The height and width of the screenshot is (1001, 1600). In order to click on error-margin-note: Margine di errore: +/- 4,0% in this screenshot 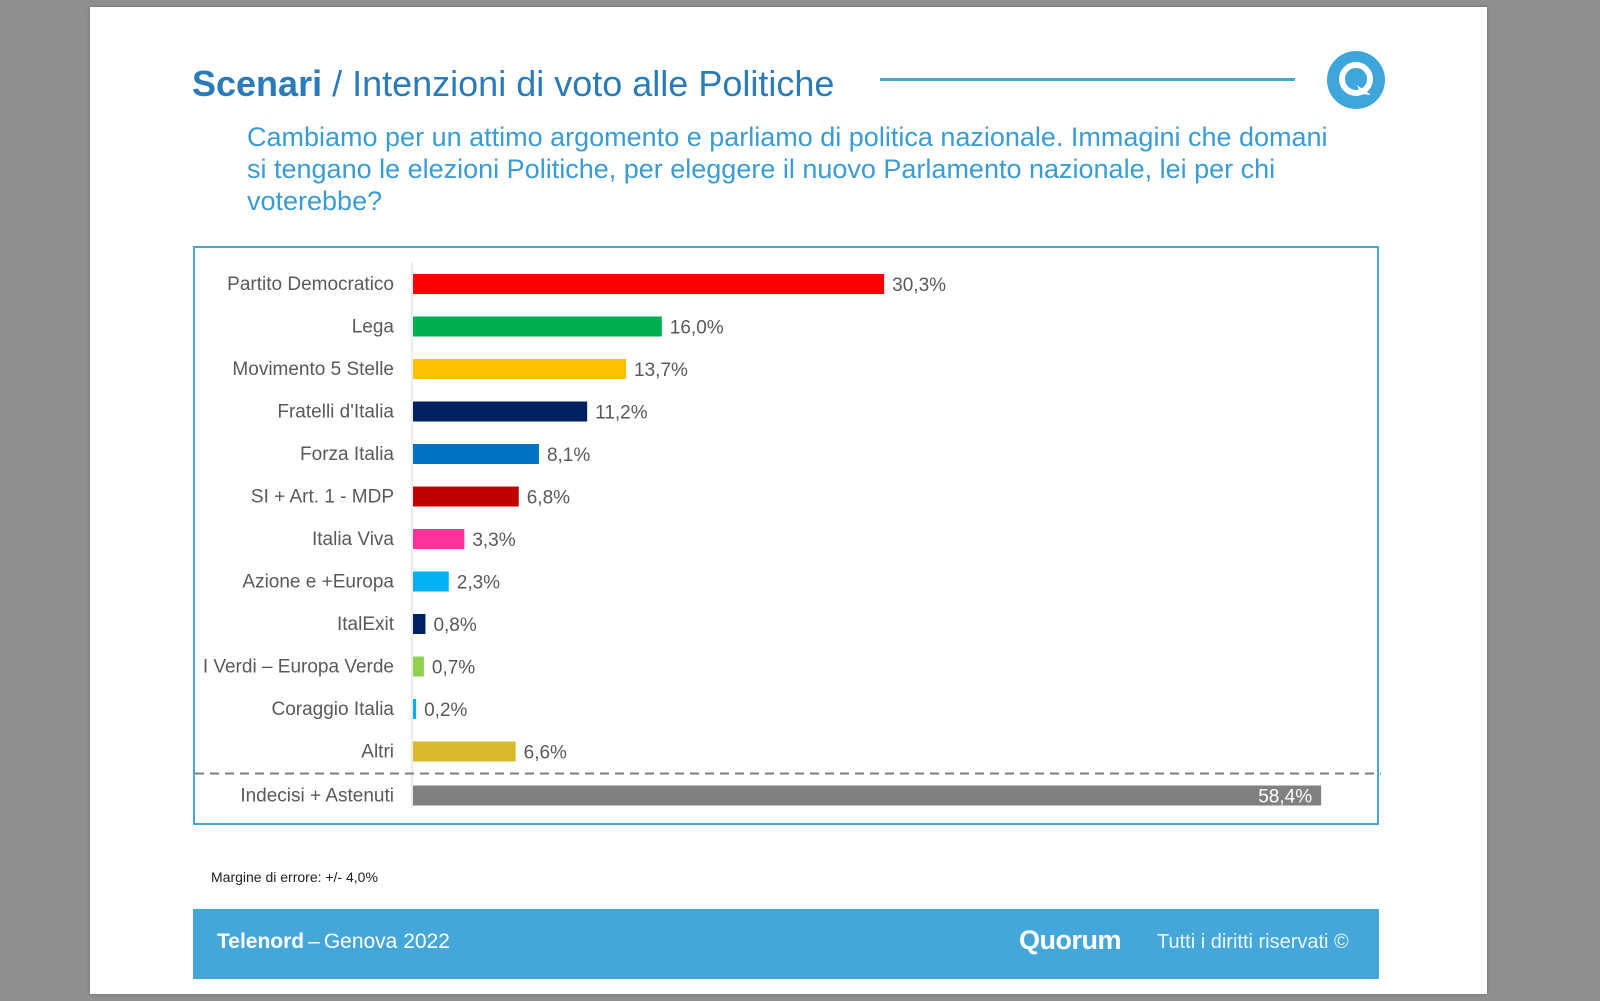, I will do `click(294, 877)`.